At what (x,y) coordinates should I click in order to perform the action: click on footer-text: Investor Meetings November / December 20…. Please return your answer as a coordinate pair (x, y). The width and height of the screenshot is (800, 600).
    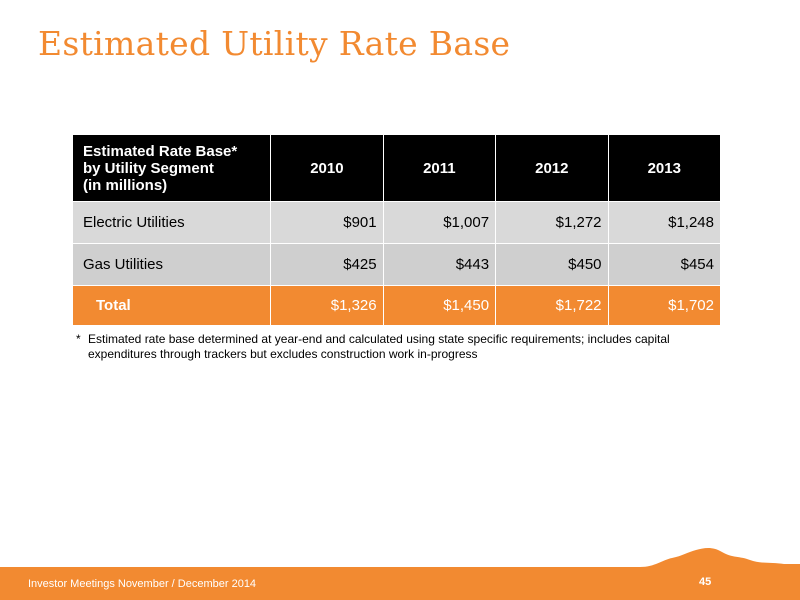
    Looking at the image, I should click on (142, 584).